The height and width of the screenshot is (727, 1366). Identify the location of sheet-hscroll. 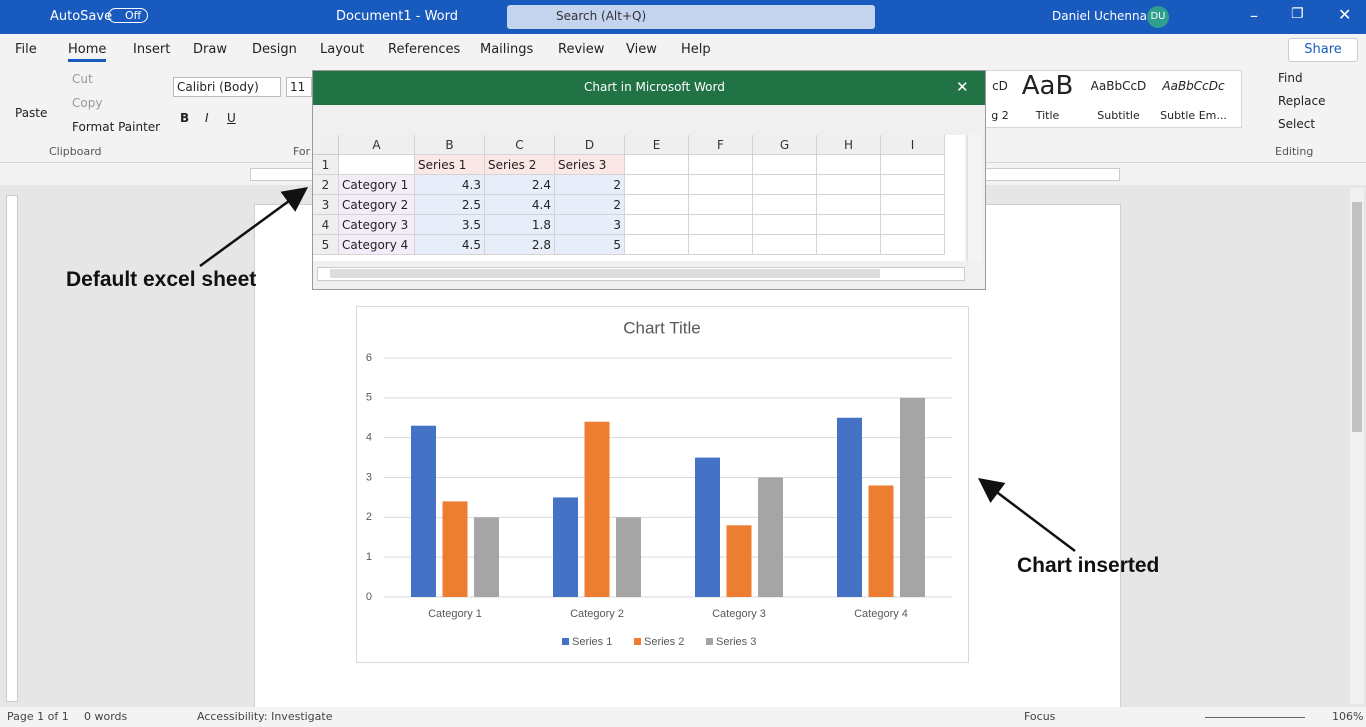
(641, 274).